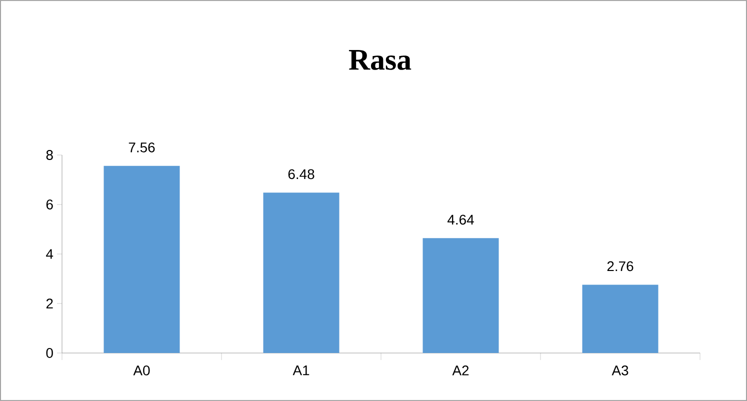  Describe the element at coordinates (380, 60) in the screenshot. I see `chart-title: Rasa` at that location.